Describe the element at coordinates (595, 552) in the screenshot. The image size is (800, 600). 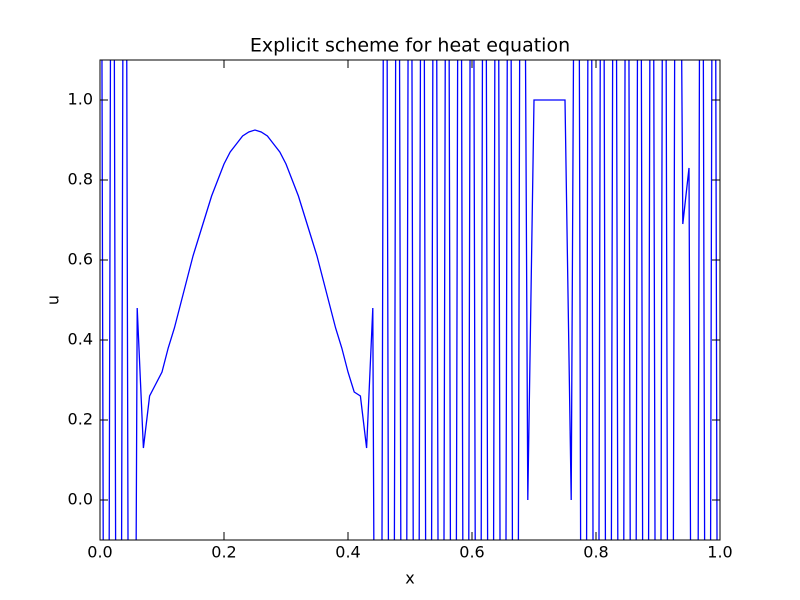
I see `x-tick-label: 0.8` at that location.